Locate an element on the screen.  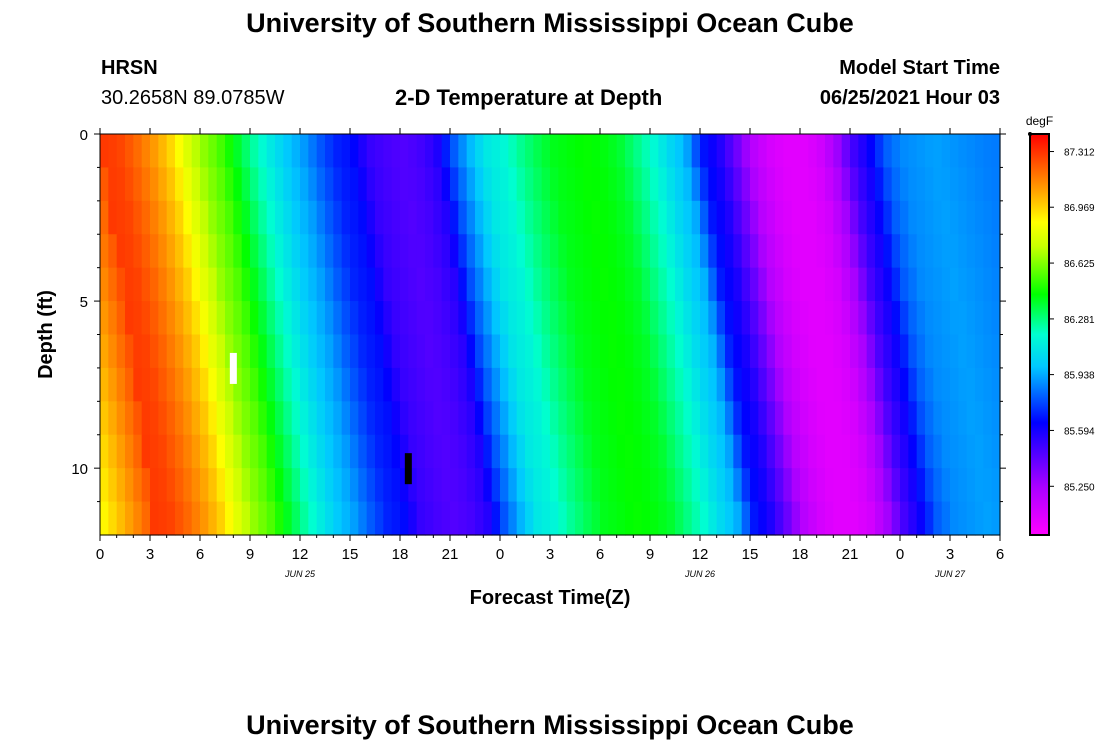
model-start-label: Model Start Time is located at coordinates (919, 68).